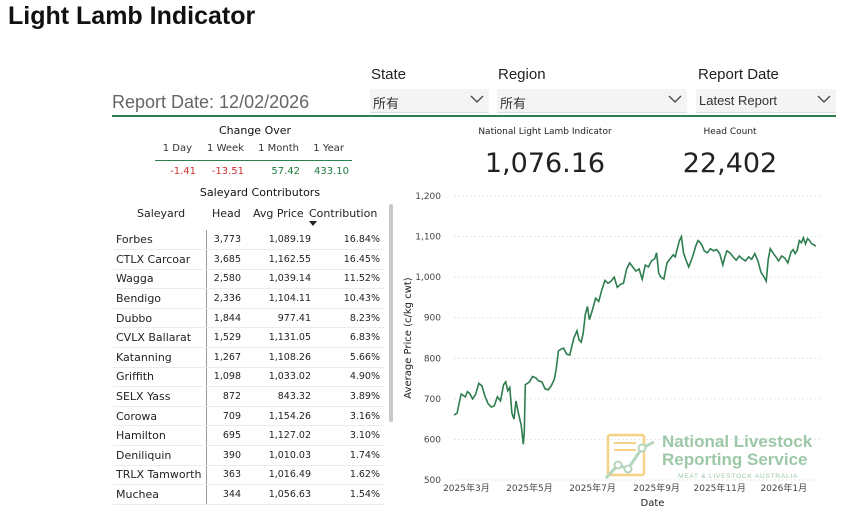 The image size is (853, 520). I want to click on contribution-cell: 10.43%, so click(349, 298).